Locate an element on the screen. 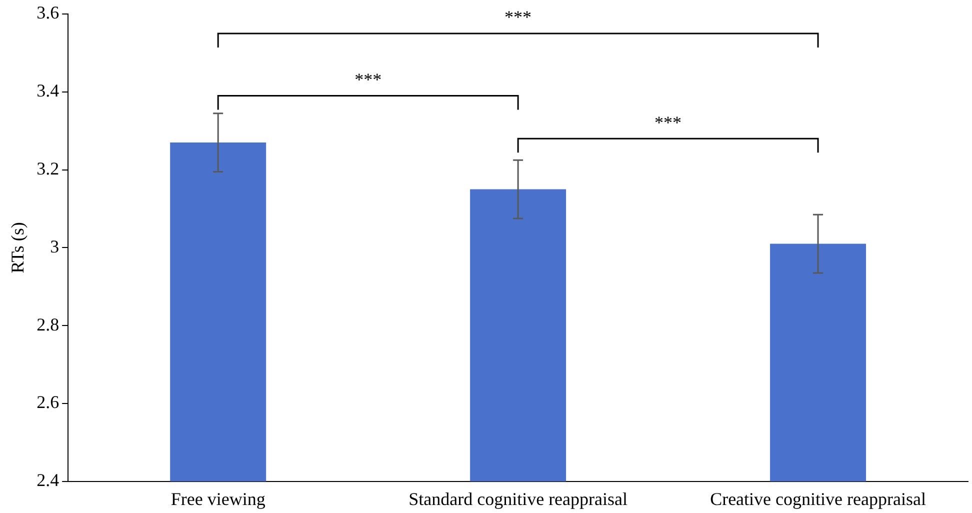  y-tick-label: 3.6 is located at coordinates (48, 12).